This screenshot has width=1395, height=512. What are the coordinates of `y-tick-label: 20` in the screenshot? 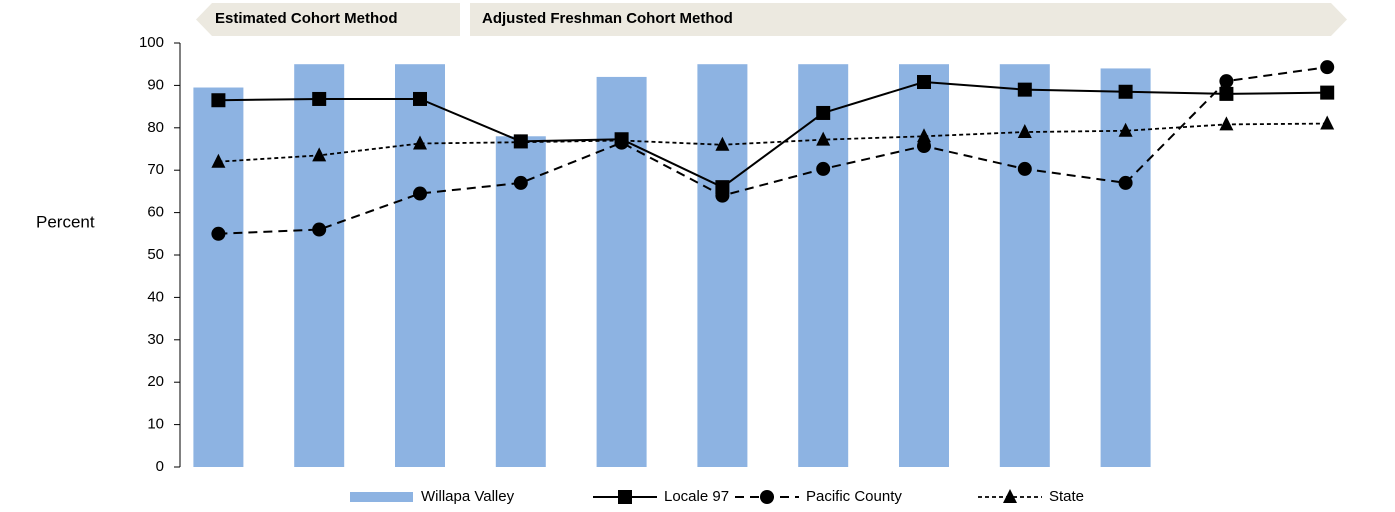 It's located at (155, 381).